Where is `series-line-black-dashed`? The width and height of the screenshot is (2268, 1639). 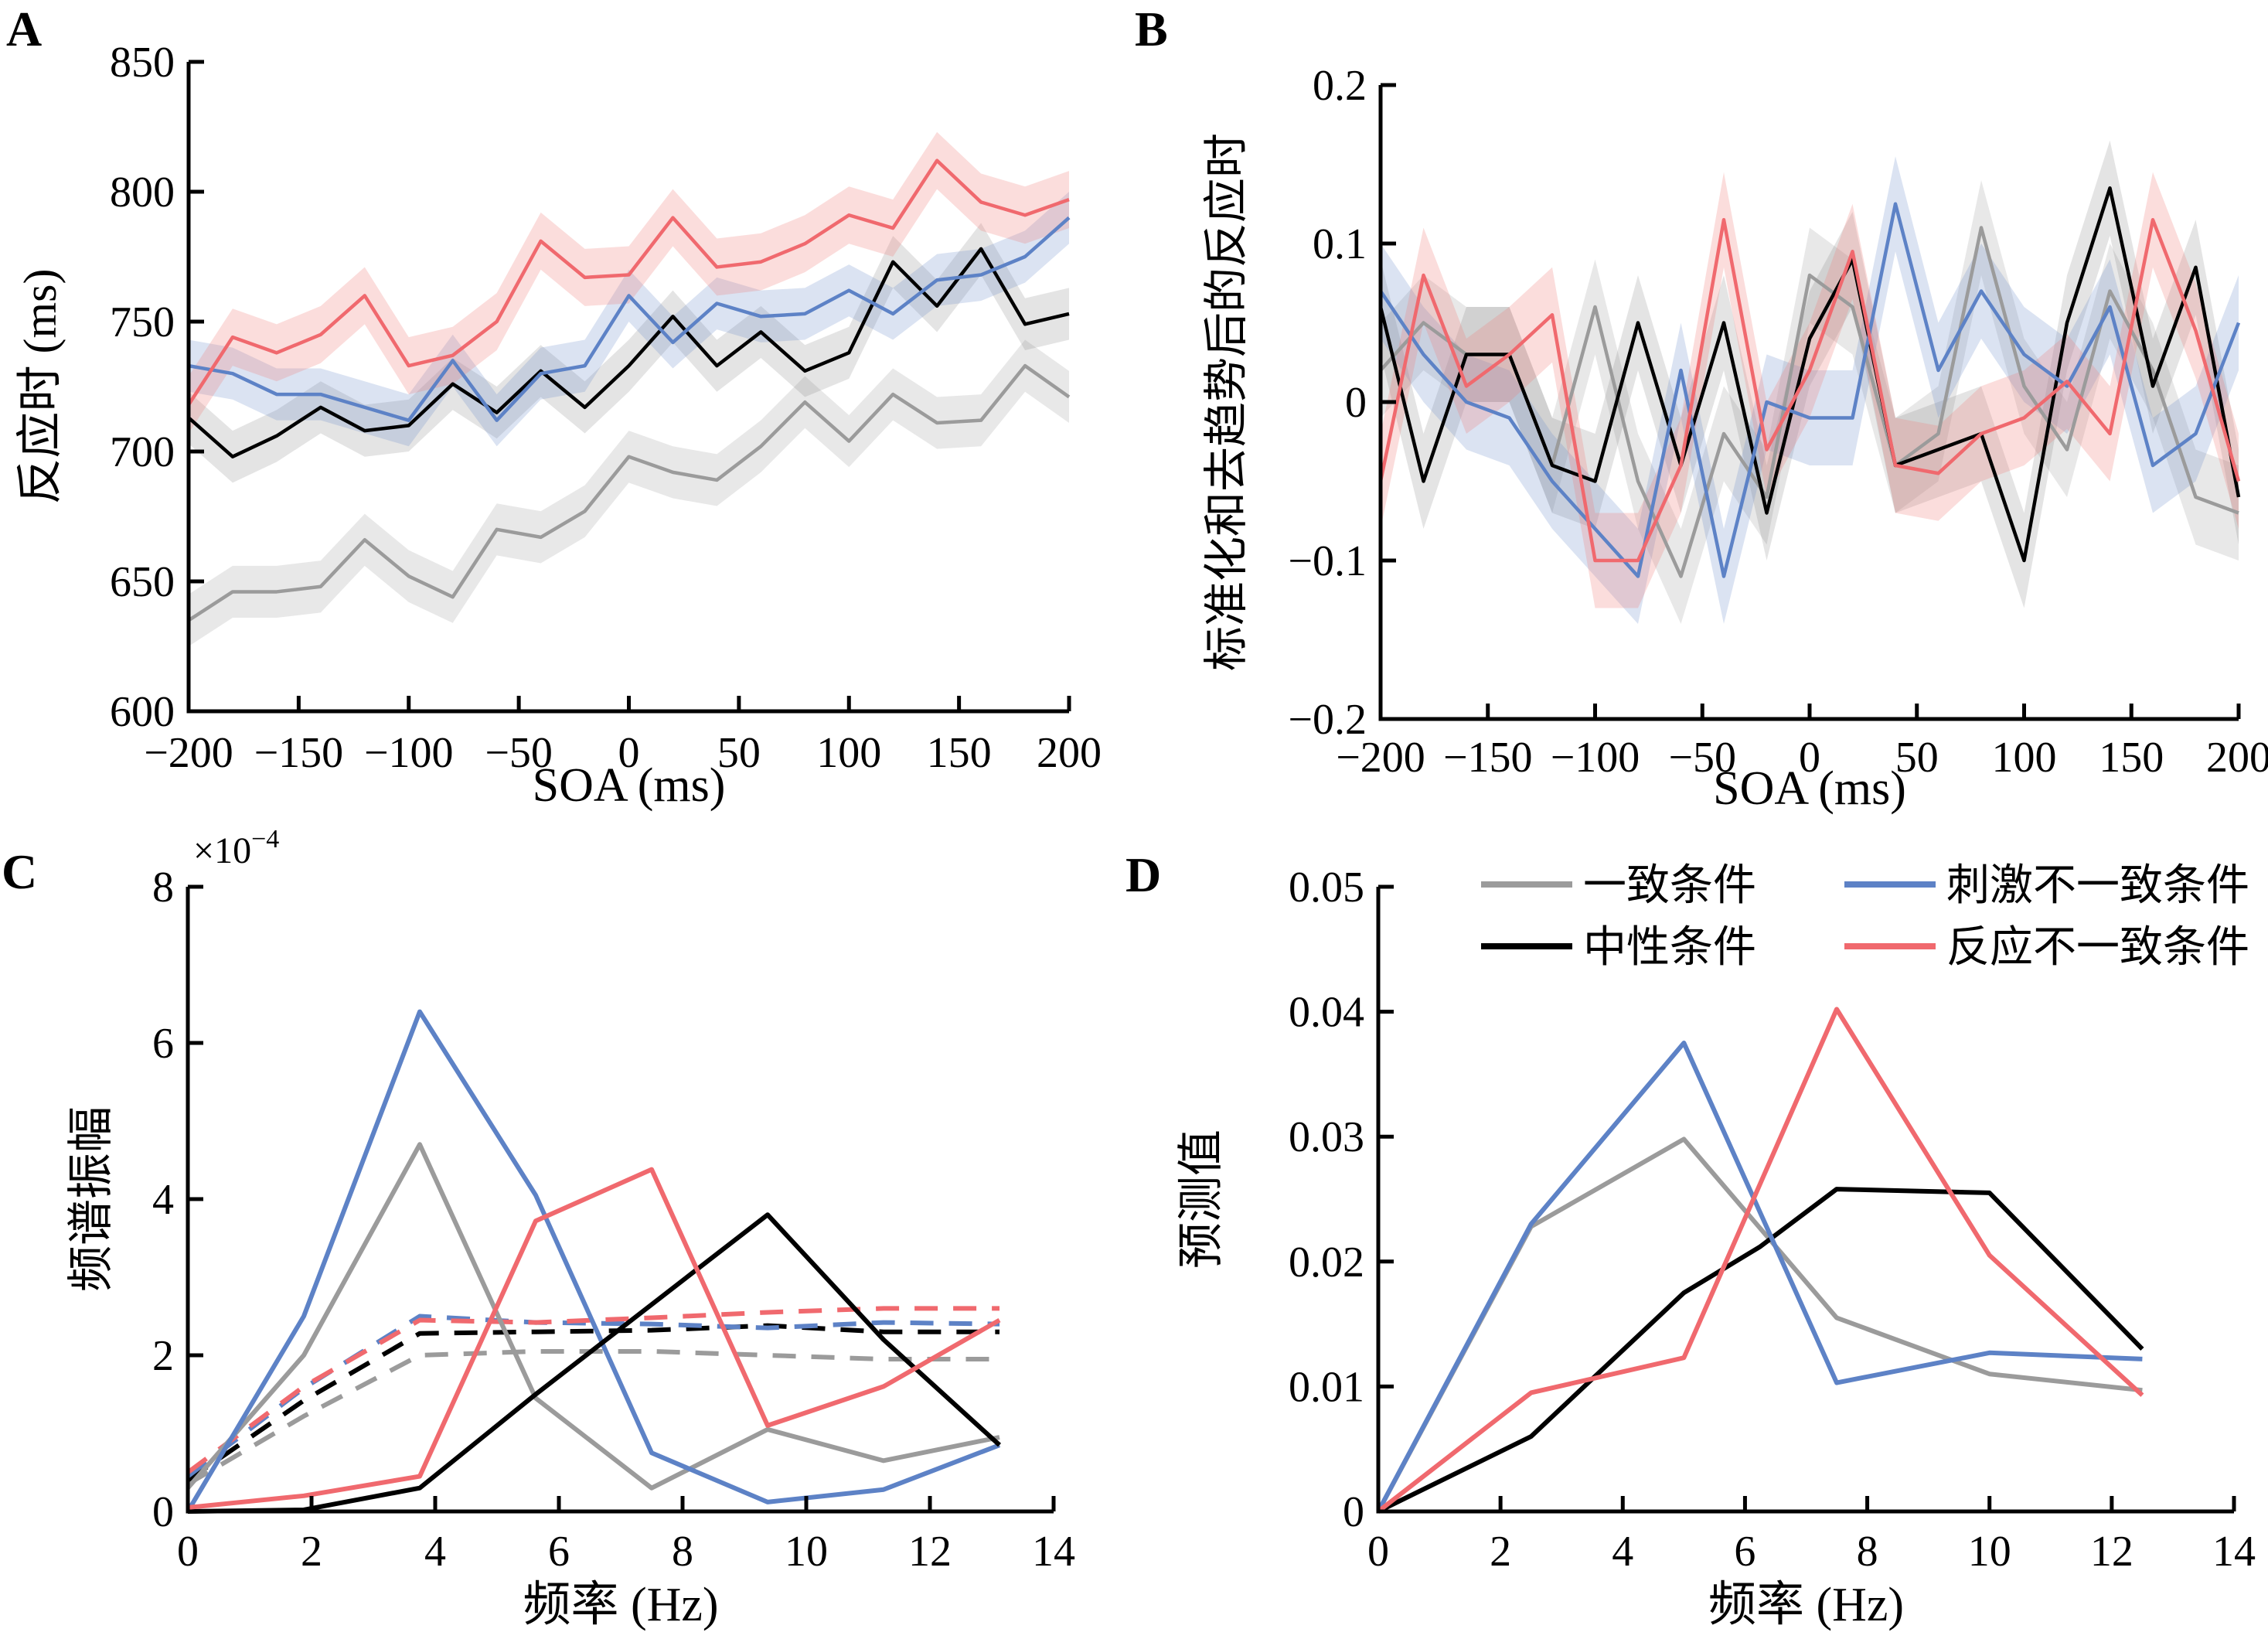
series-line-black-dashed is located at coordinates (592, 1403).